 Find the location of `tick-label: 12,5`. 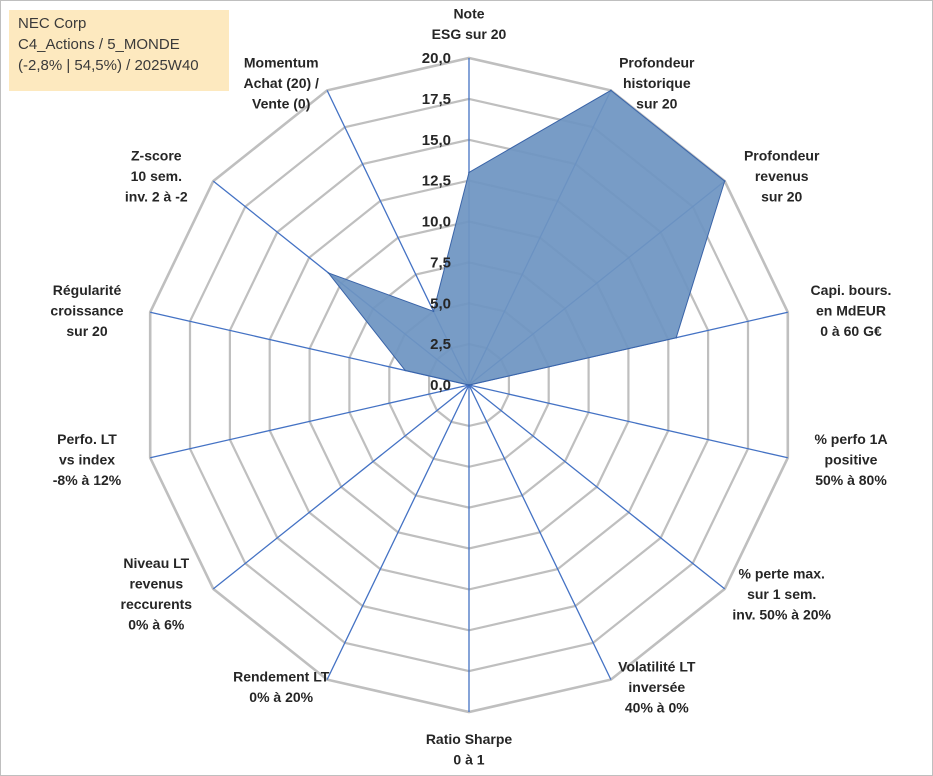

tick-label: 12,5 is located at coordinates (436, 181).